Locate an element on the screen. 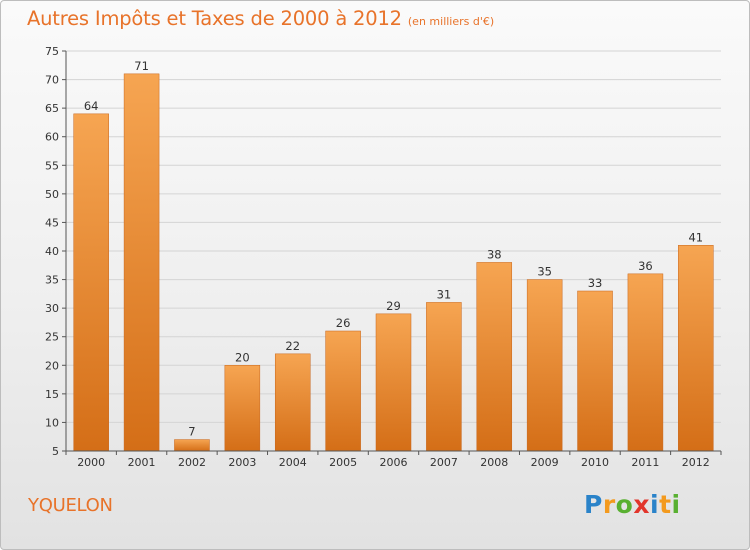  bar-value-label: 22 is located at coordinates (292, 346).